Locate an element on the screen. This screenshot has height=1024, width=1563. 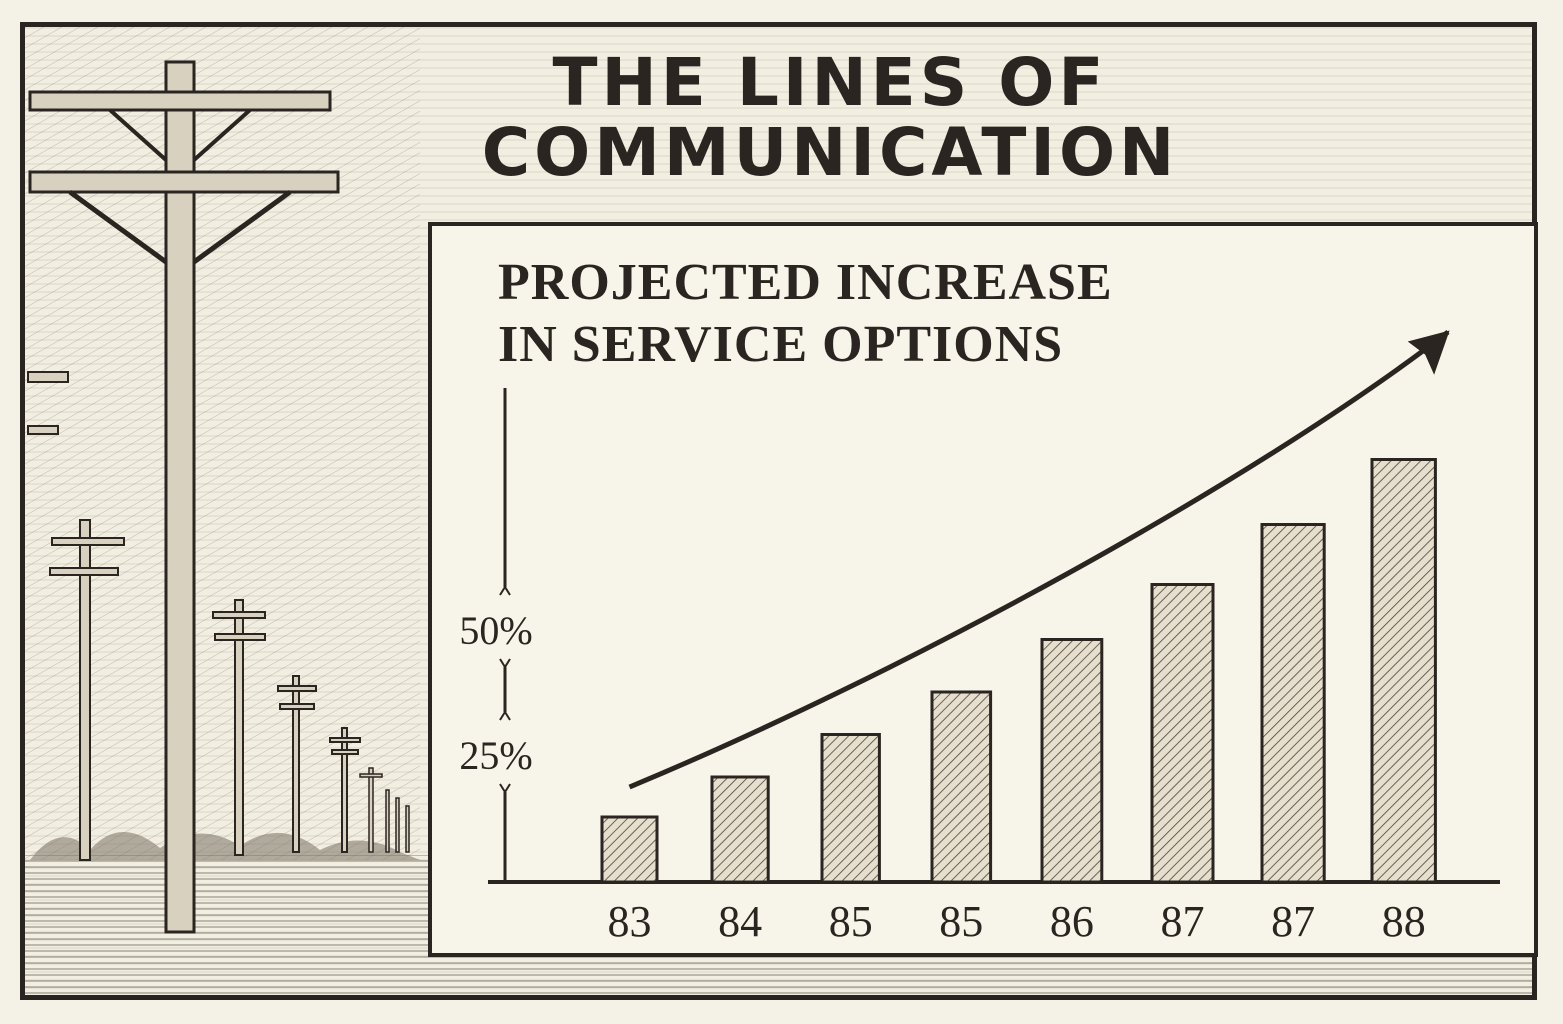
x-category-label: 88 is located at coordinates (1404, 921).